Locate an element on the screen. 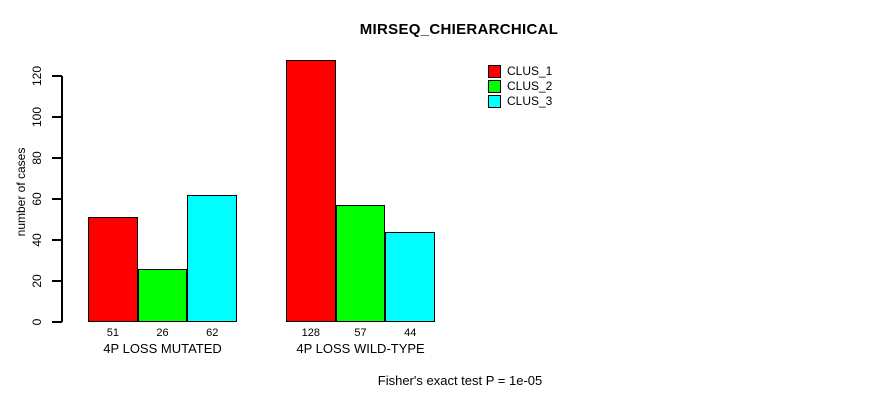  bar-clus_1-group2 is located at coordinates (311, 190).